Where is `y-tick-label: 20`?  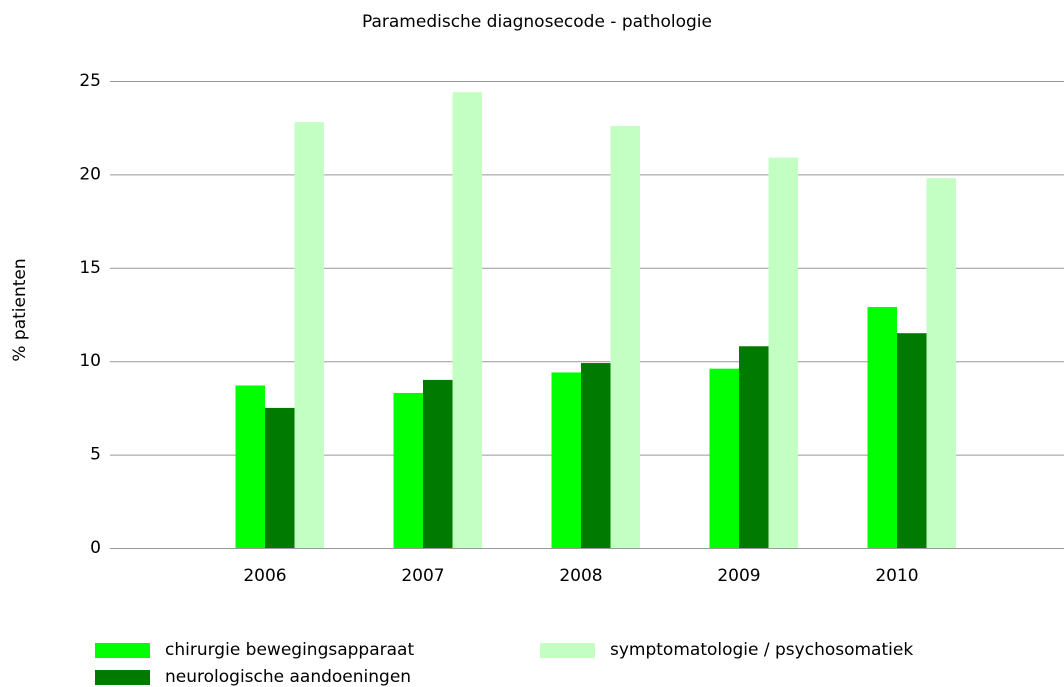
y-tick-label: 20 is located at coordinates (90, 174).